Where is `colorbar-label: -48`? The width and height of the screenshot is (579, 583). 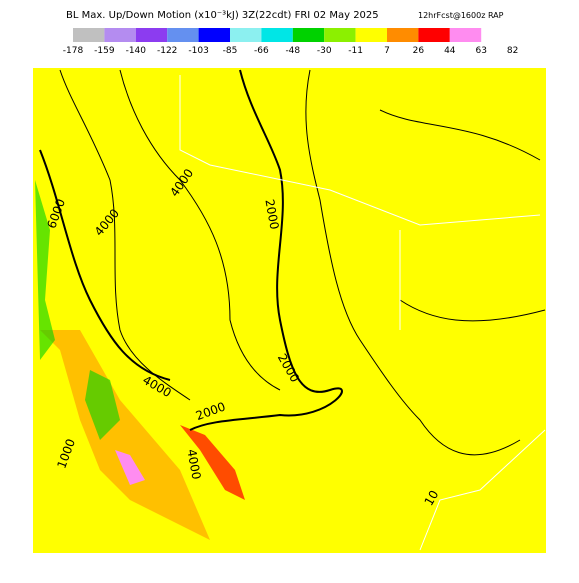
colorbar-label: -48 is located at coordinates (292, 51).